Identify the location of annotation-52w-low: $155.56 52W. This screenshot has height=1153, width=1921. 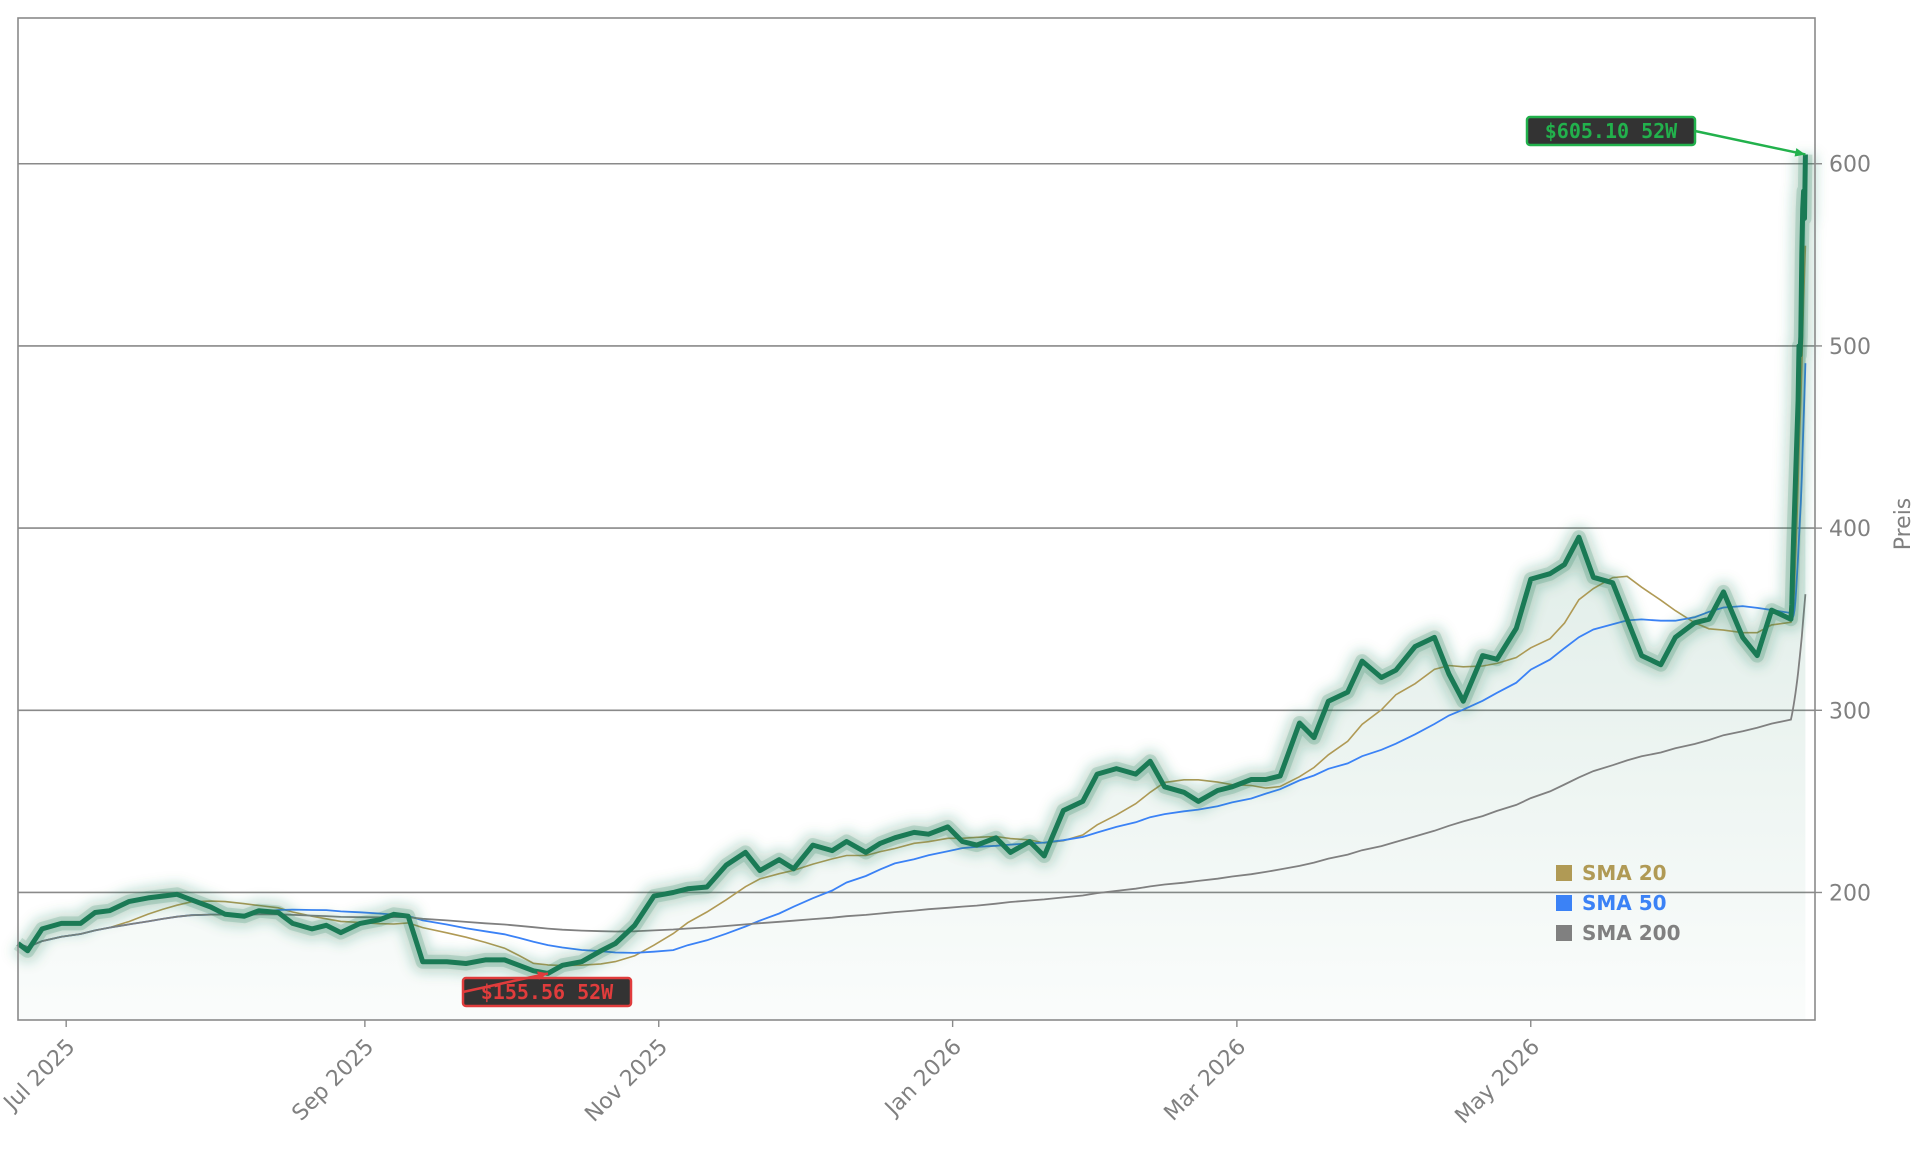
(547, 989).